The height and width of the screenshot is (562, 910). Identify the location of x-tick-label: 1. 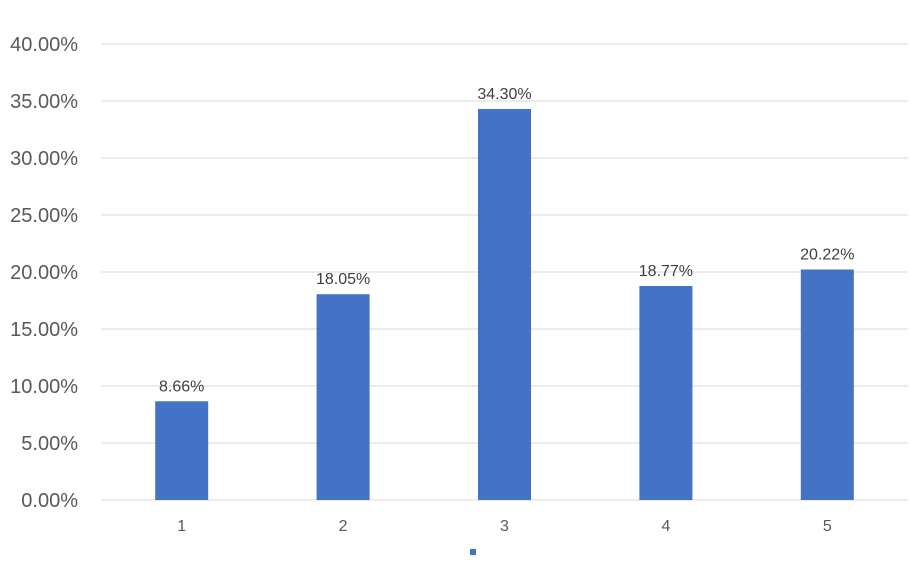
(181, 526).